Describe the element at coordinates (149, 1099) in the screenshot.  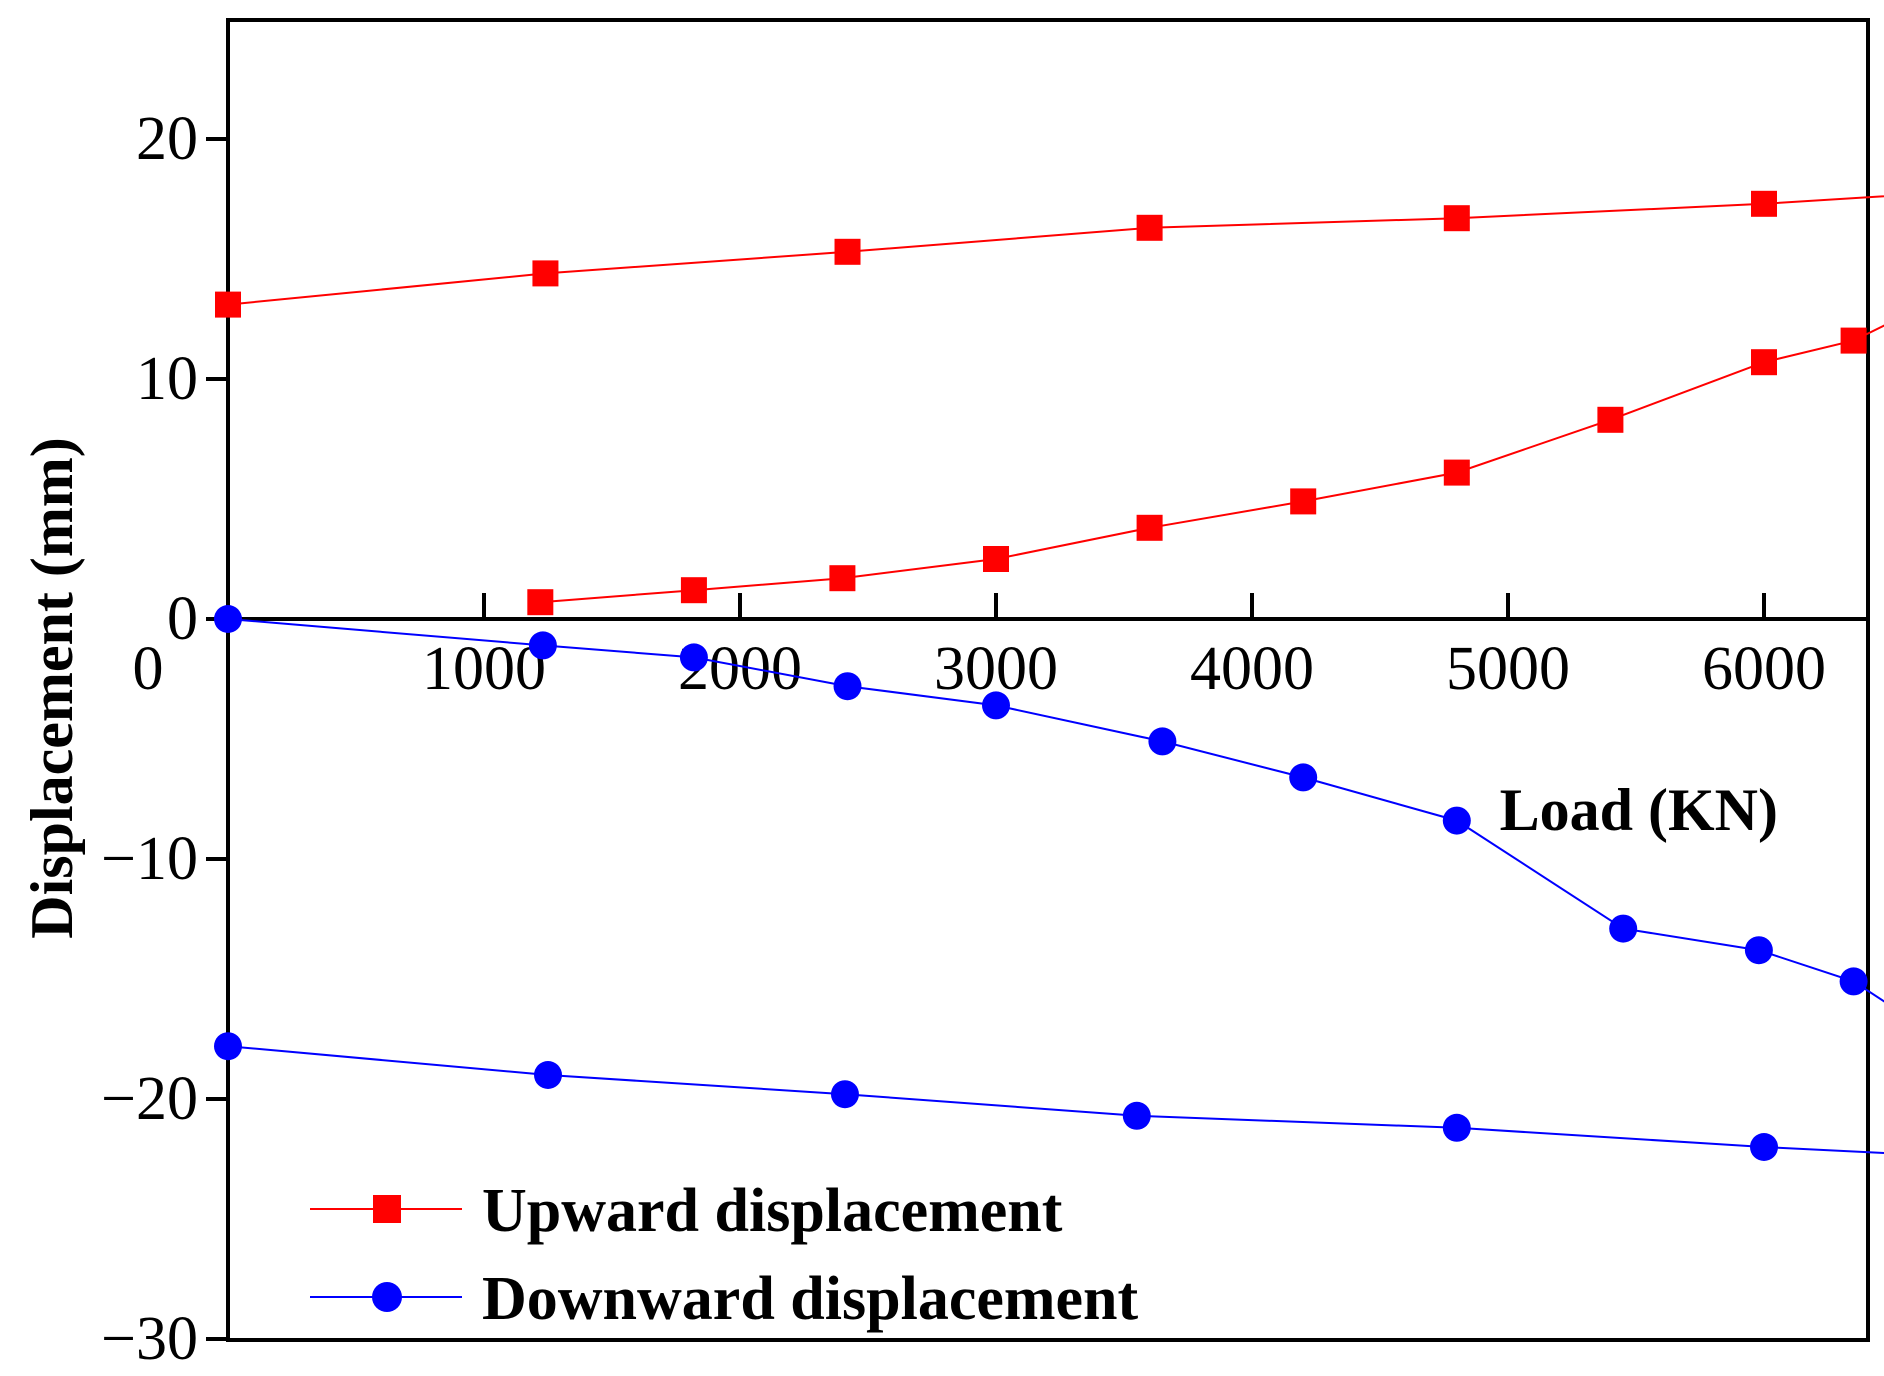
I see `y-tick-label: −20` at that location.